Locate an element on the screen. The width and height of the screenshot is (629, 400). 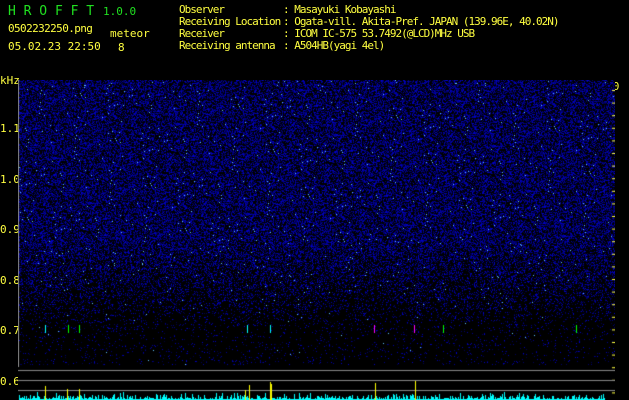
y-tick-label: 0.7 is located at coordinates (10, 330).